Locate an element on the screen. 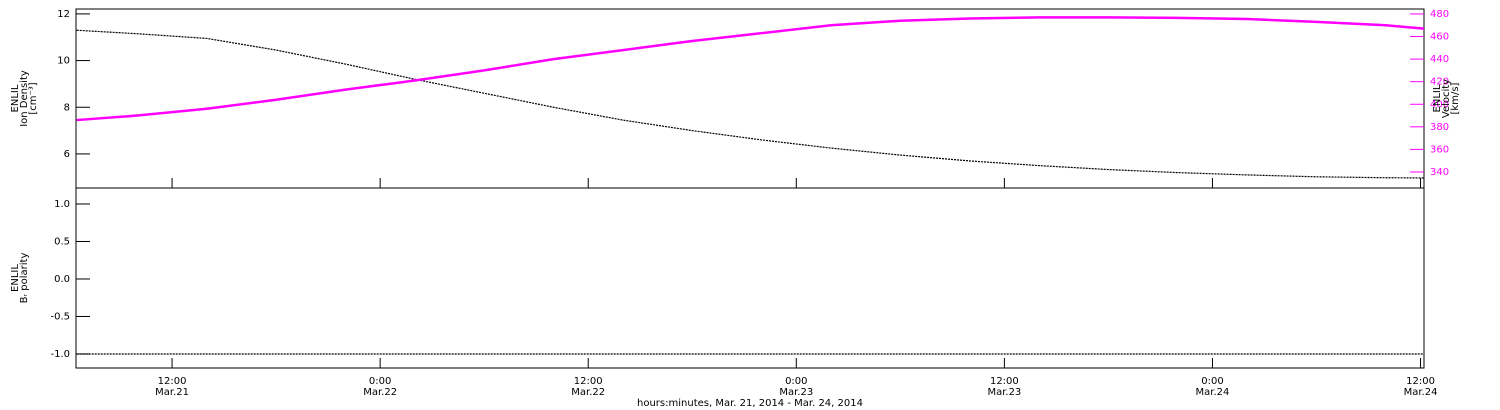  y-tick-label: 10 is located at coordinates (63, 61).